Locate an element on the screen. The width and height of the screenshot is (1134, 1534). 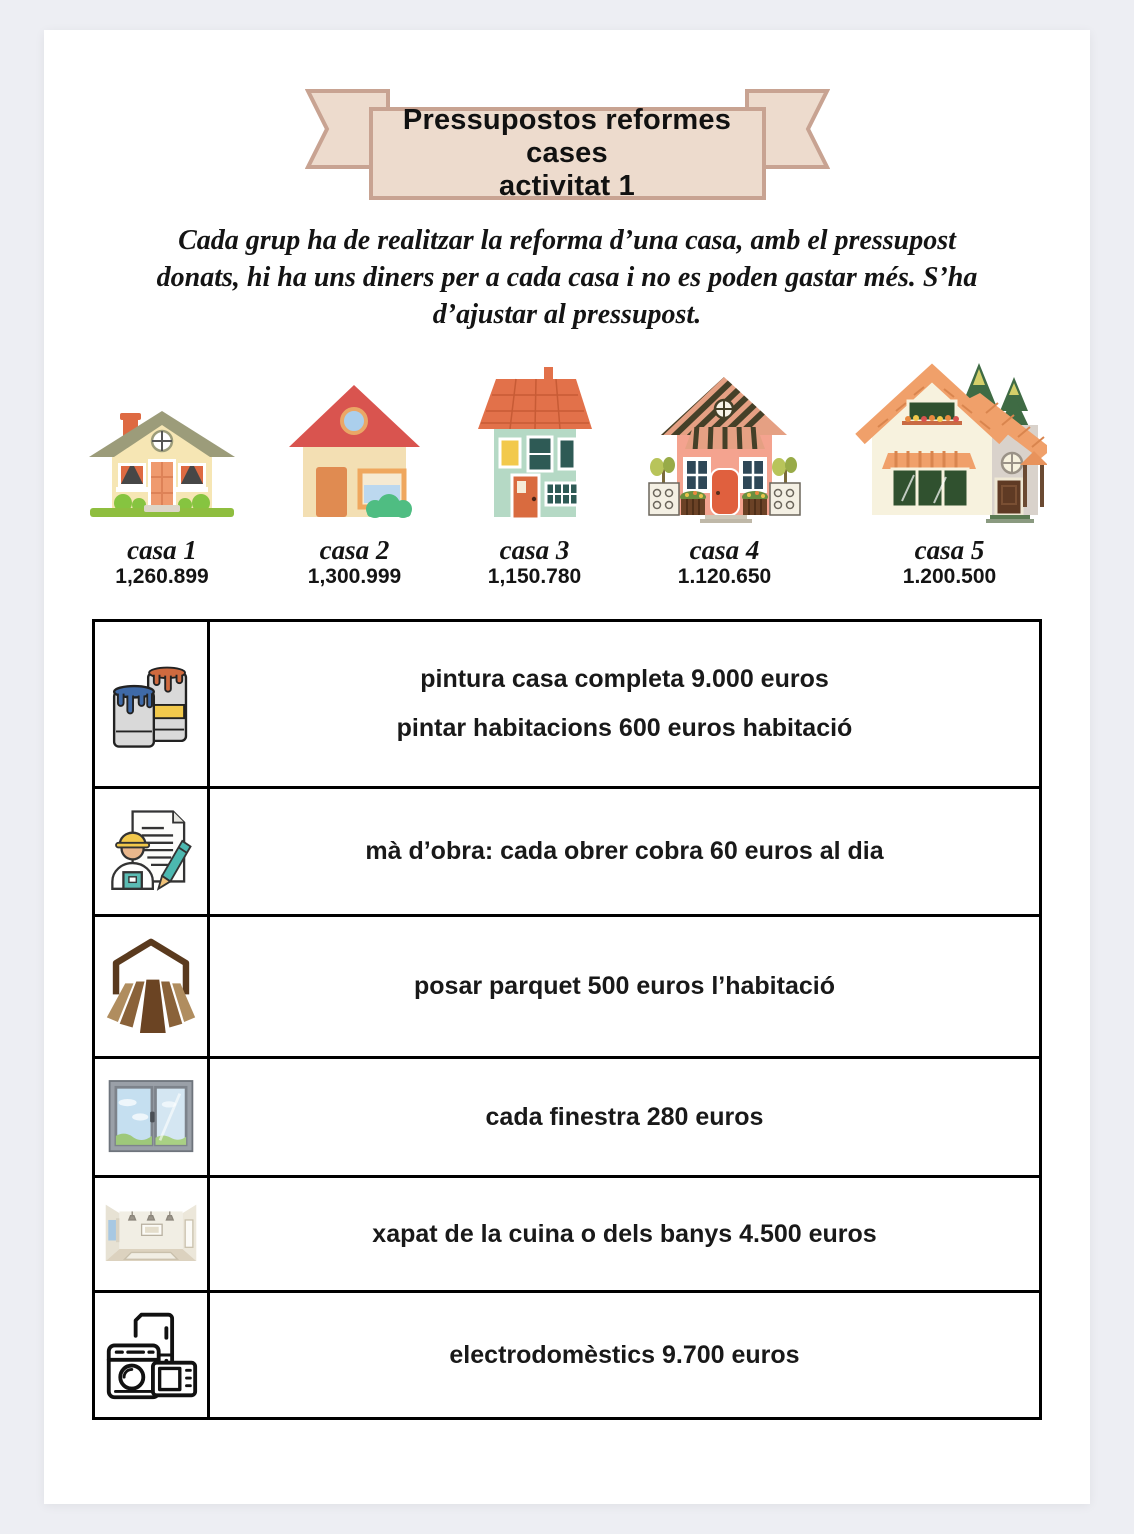
house-1-budget: 1,260.899 is located at coordinates (162, 576).